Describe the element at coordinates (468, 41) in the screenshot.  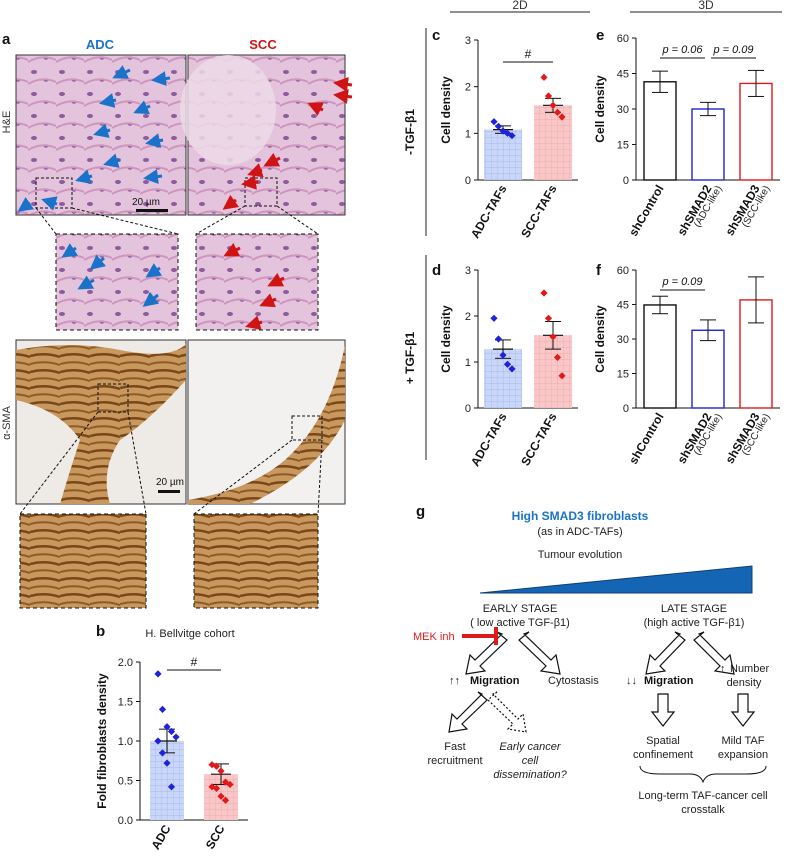
I see `c-y-tick-label: 3` at that location.